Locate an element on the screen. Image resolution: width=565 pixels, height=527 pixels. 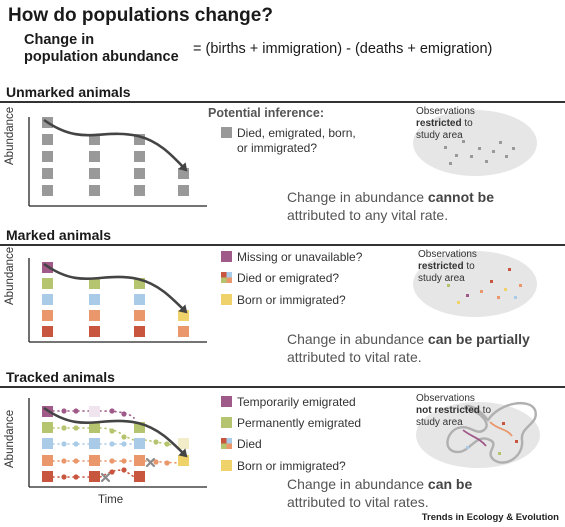
marked-legend-swatch-born is located at coordinates (226, 299).